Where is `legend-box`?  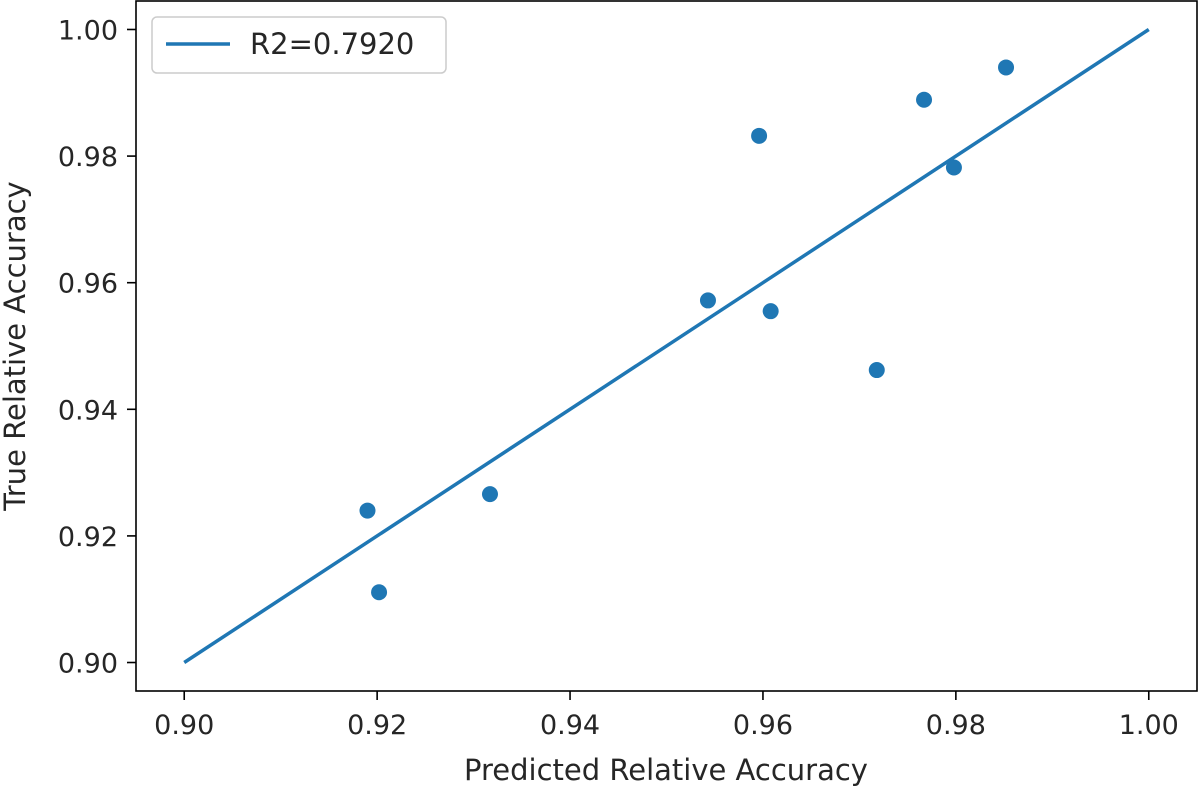
legend-box is located at coordinates (299, 45).